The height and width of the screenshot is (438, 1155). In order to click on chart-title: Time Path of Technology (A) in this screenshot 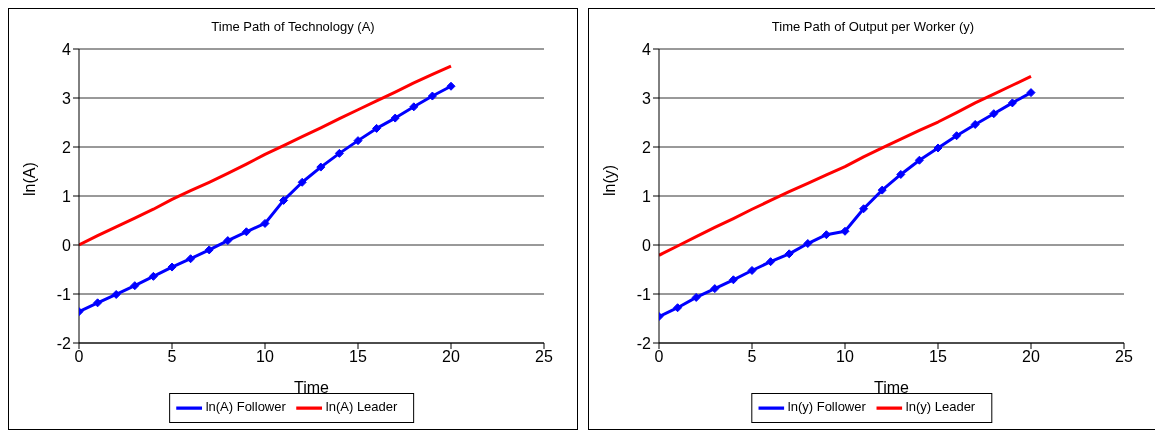, I will do `click(293, 27)`.